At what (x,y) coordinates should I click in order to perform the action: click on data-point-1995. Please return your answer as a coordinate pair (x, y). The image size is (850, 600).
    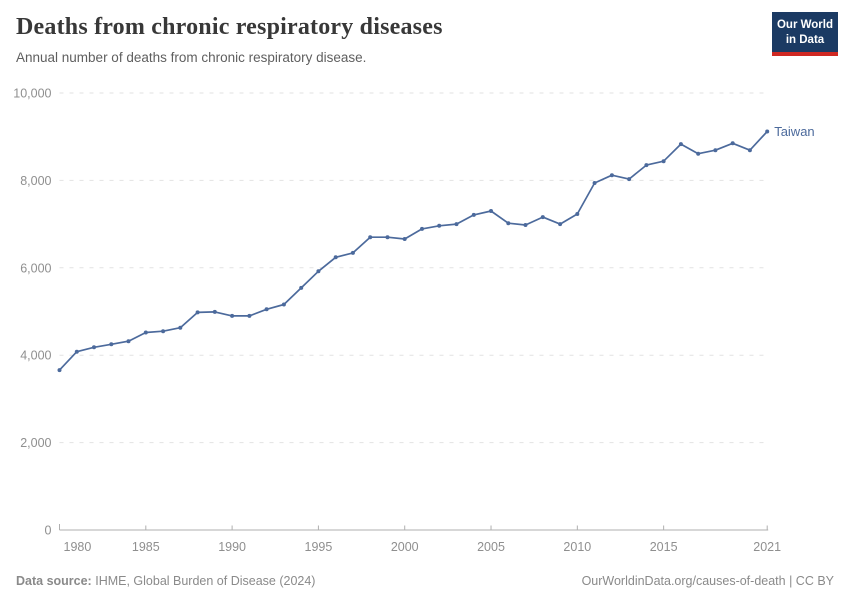
    Looking at the image, I should click on (318, 271).